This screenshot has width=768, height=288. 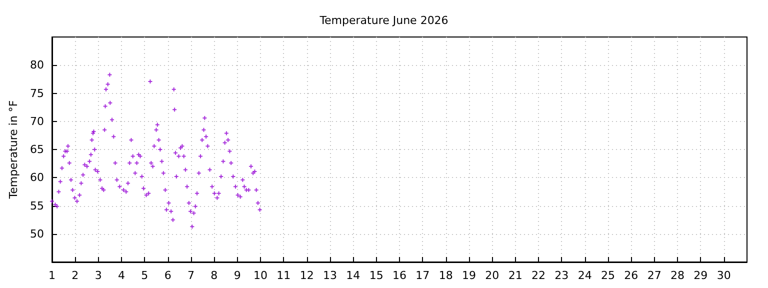 What do you see at coordinates (214, 275) in the screenshot?
I see `x-tick-label: 8` at bounding box center [214, 275].